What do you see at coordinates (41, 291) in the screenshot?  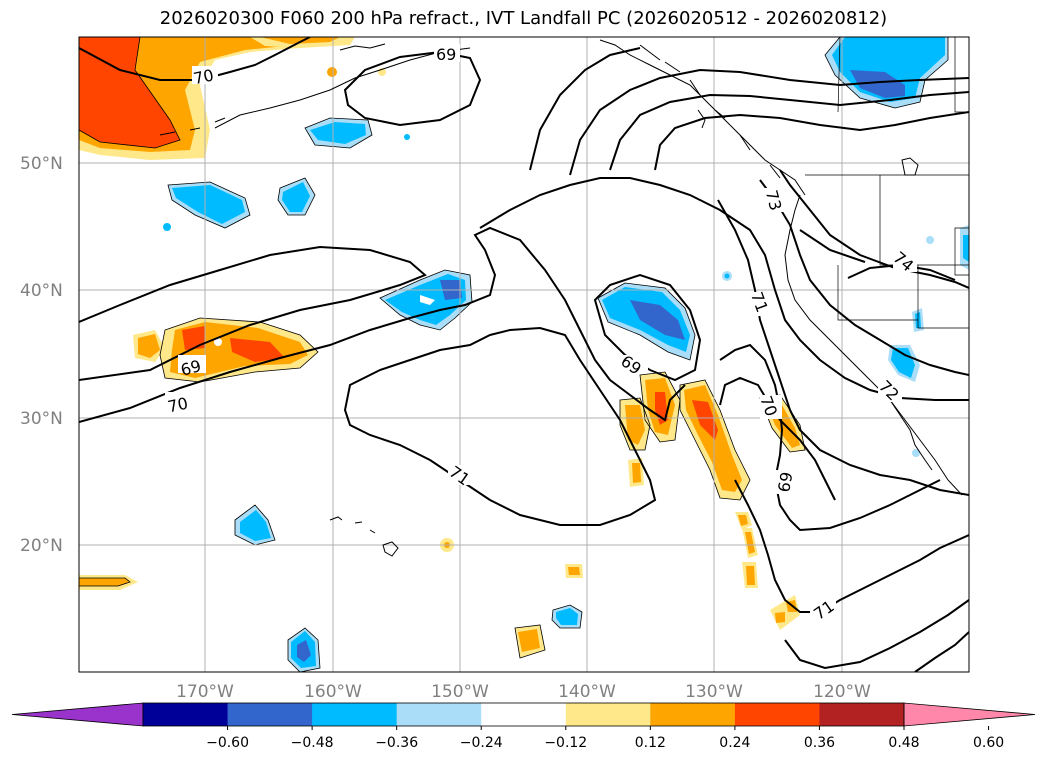 I see `lat-label-40n: 40°N` at bounding box center [41, 291].